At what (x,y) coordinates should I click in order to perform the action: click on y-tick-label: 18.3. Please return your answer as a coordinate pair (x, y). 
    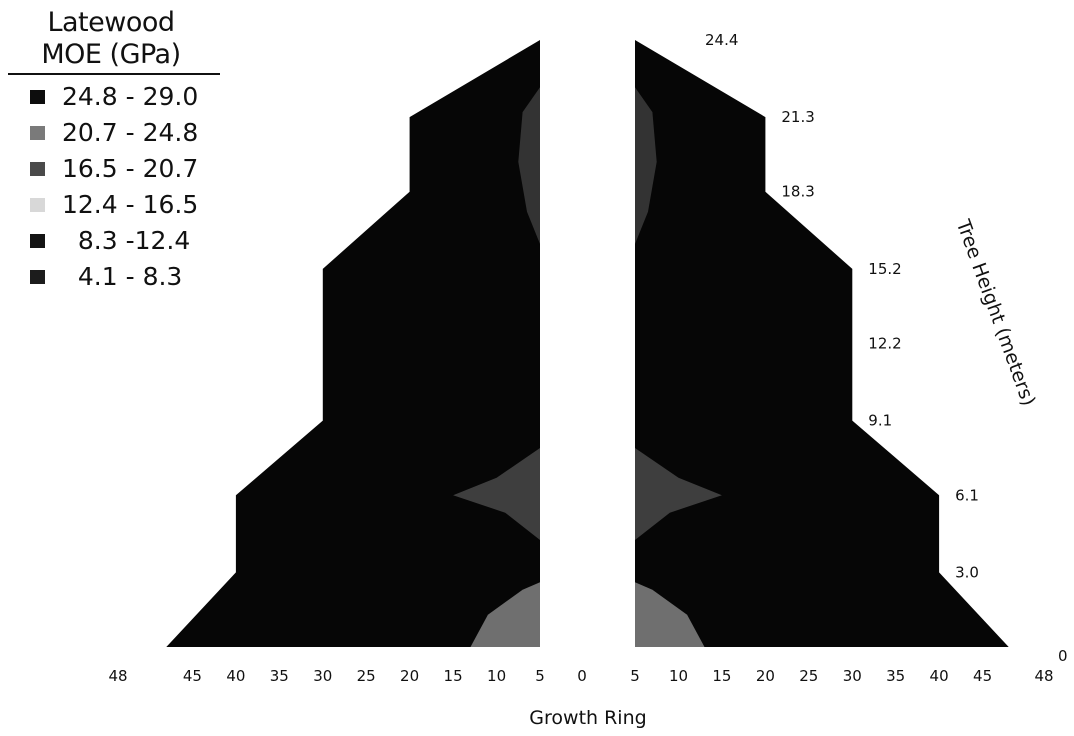
    Looking at the image, I should click on (797, 192).